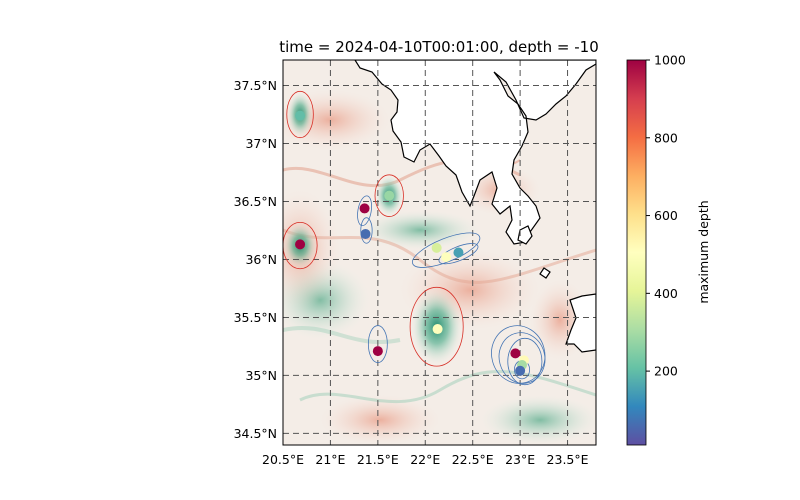 This screenshot has width=800, height=500. I want to click on kythira-island, so click(525, 235).